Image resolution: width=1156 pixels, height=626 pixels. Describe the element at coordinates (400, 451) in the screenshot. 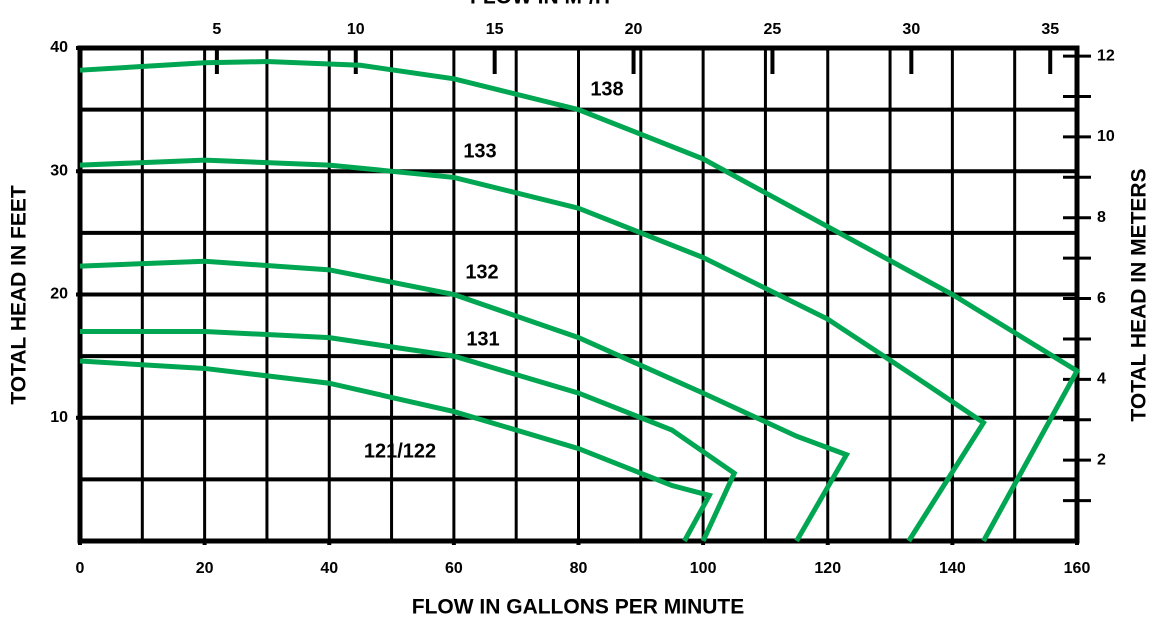

I see `curve-label: 121/122` at that location.